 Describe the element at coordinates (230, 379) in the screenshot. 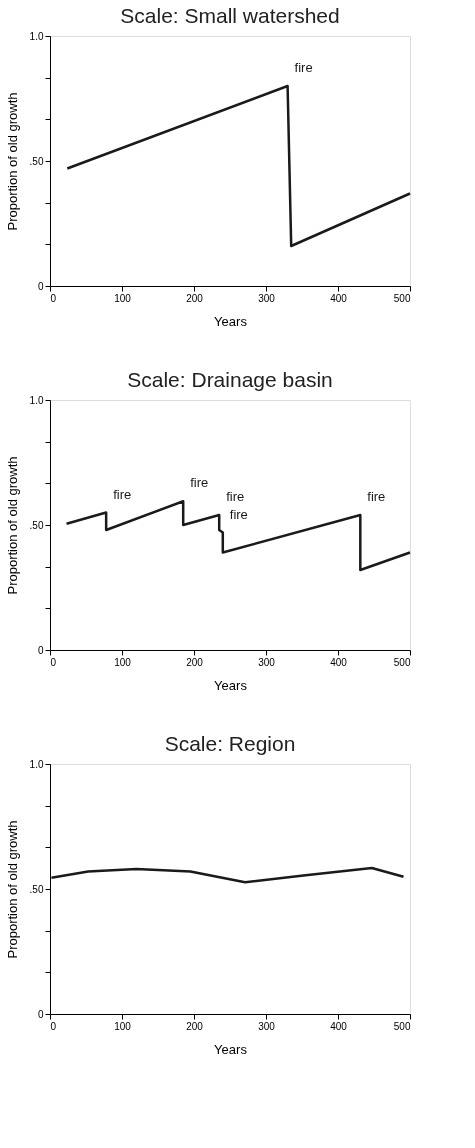

I see `chart-title: Scale: Drainage basin` at that location.